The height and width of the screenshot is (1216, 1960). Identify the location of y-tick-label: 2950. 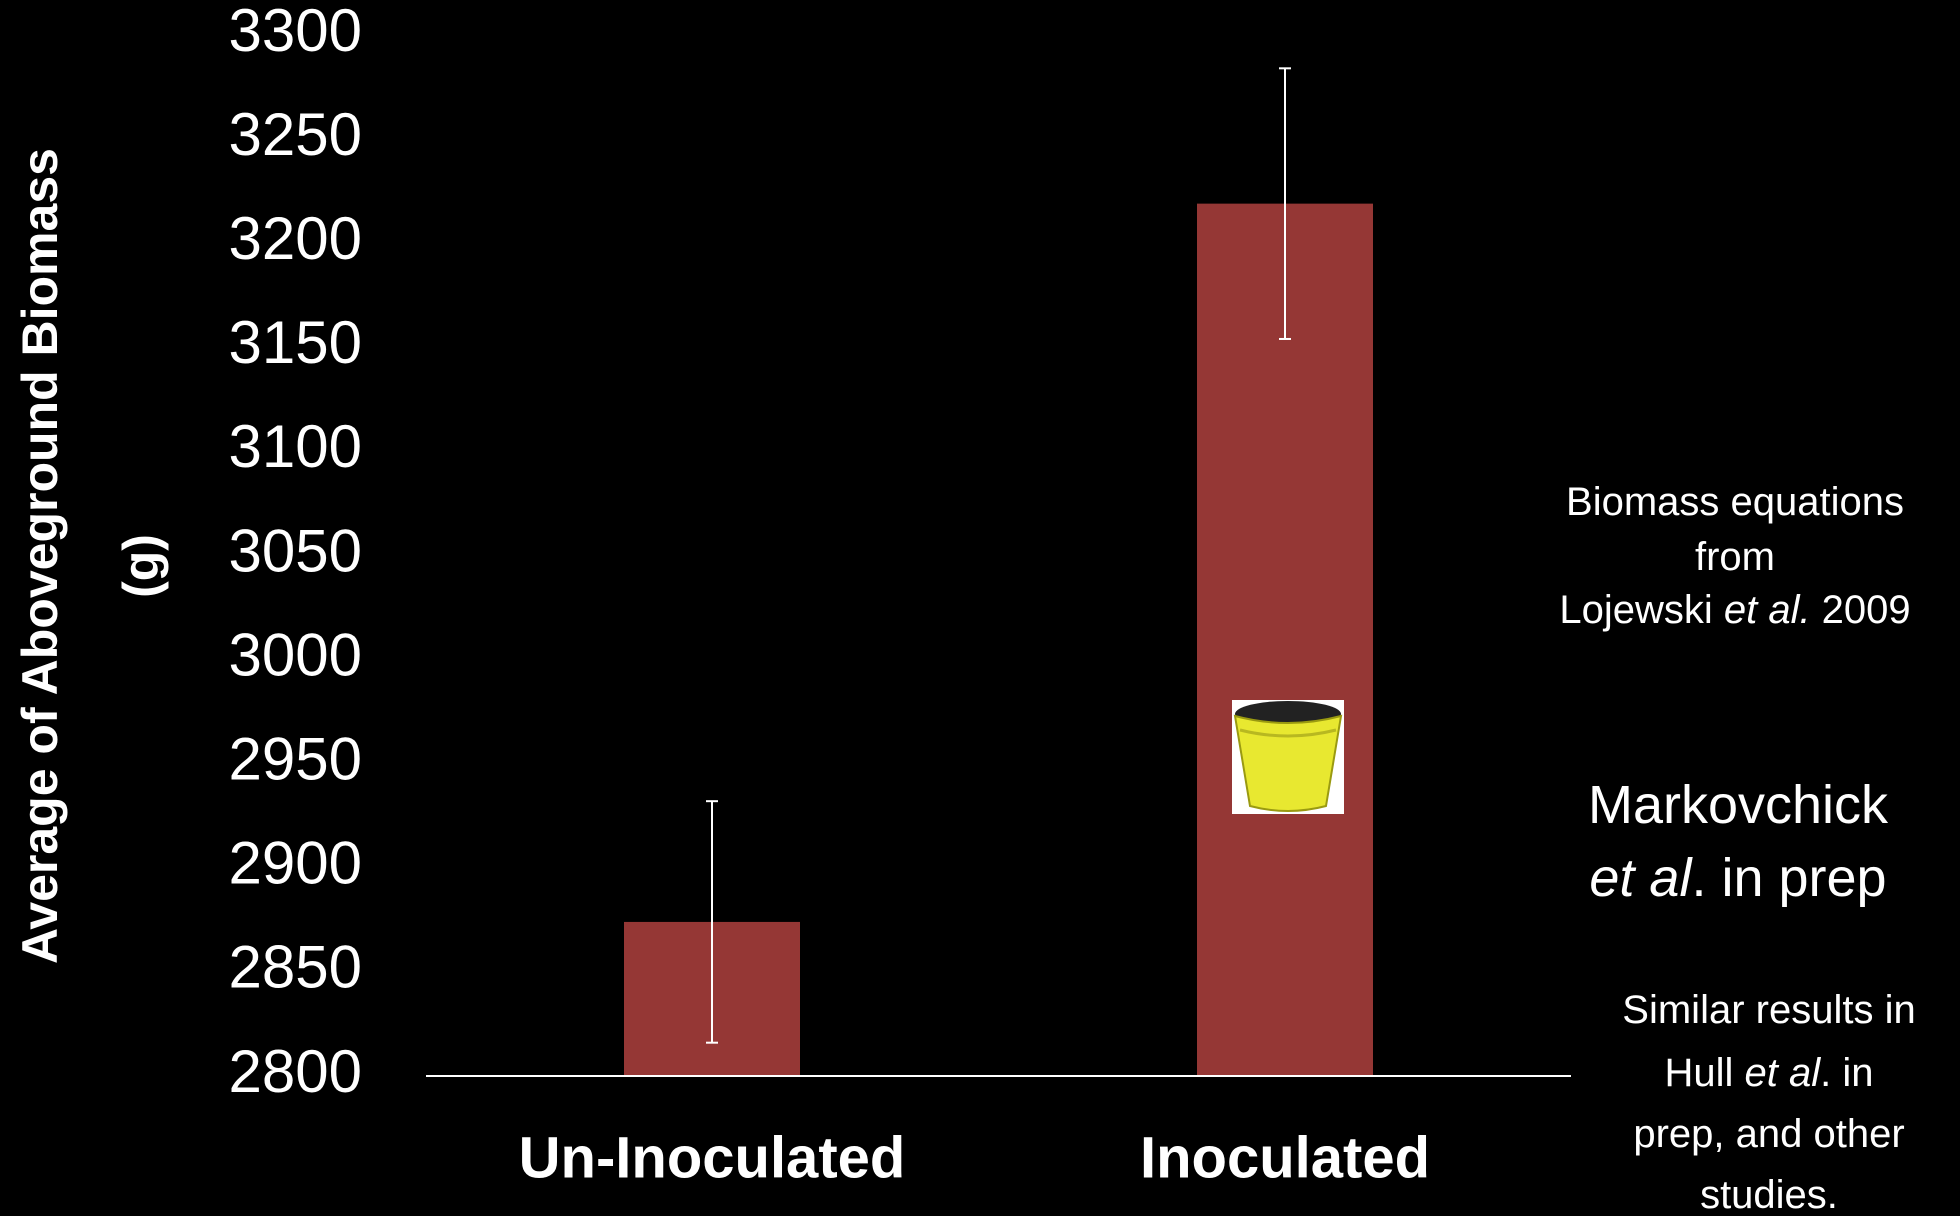
(295, 759).